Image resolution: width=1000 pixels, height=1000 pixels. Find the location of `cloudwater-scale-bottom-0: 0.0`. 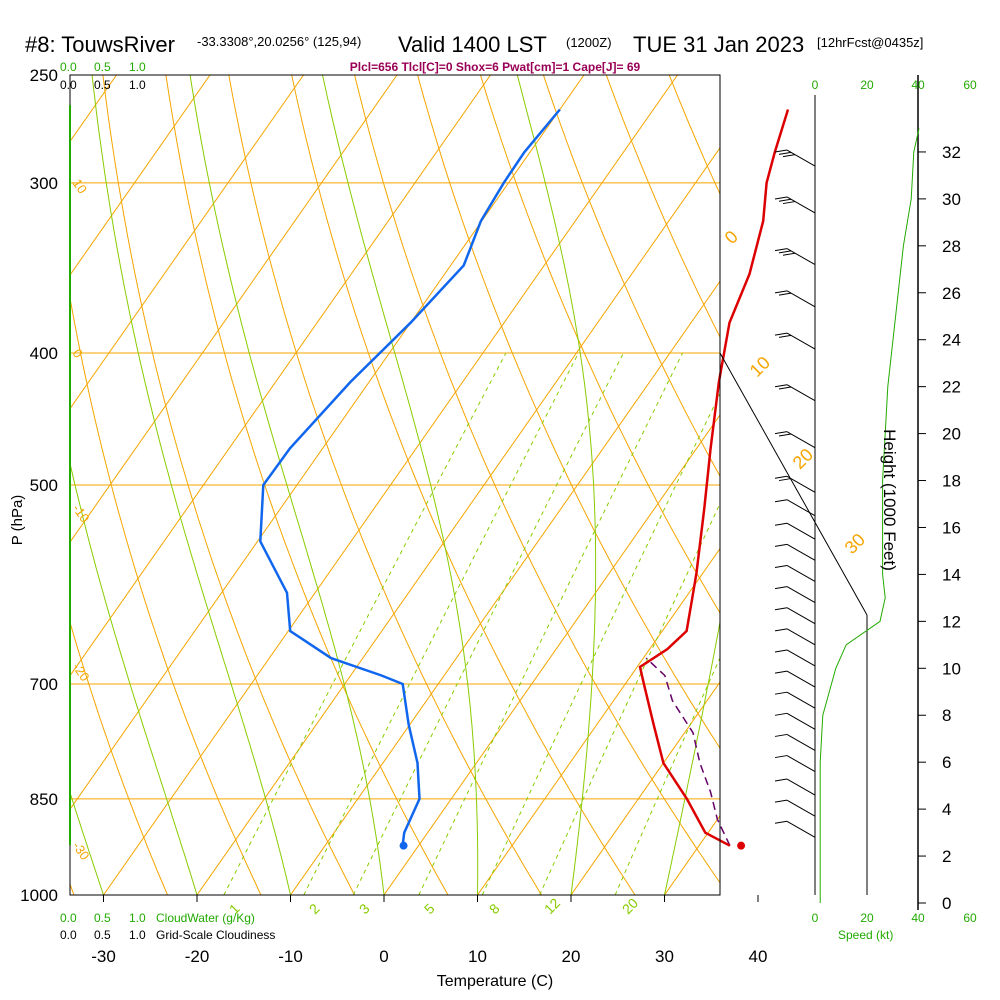

cloudwater-scale-bottom-0: 0.0 is located at coordinates (68, 918).